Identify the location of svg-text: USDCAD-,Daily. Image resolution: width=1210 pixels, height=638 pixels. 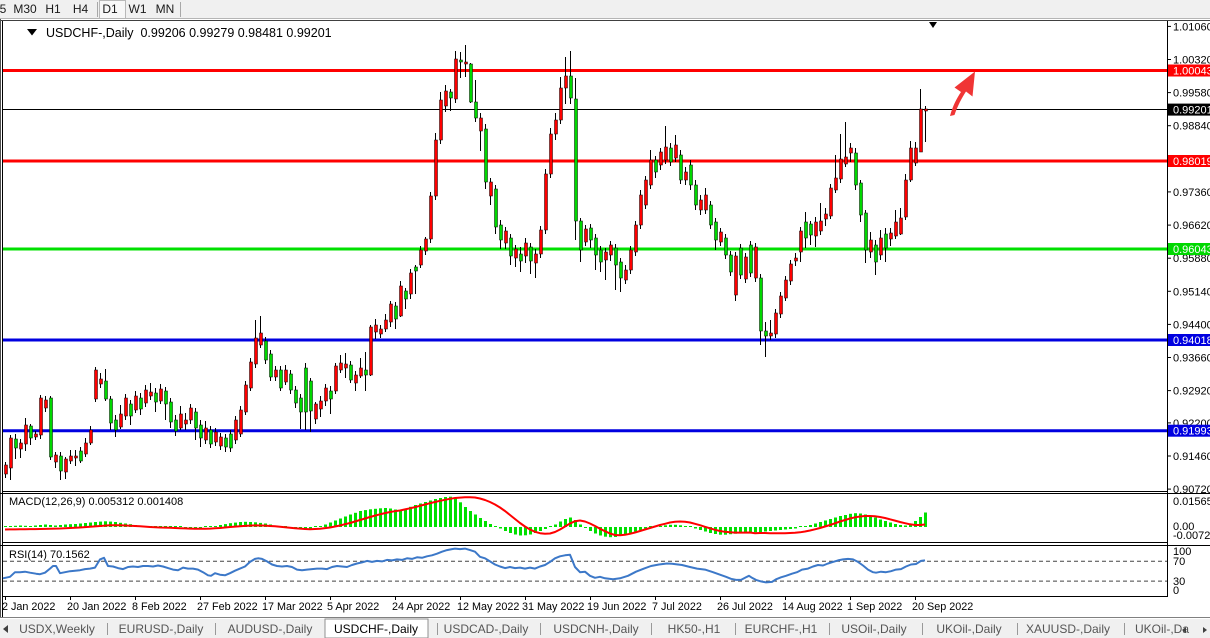
(486, 629).